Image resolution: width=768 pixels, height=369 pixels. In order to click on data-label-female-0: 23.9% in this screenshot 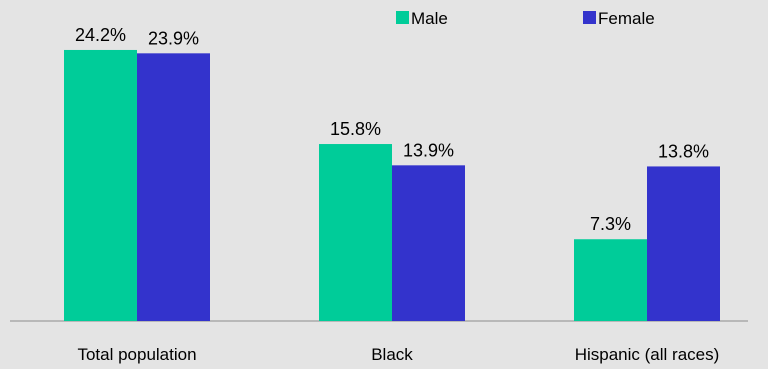, I will do `click(173, 38)`.